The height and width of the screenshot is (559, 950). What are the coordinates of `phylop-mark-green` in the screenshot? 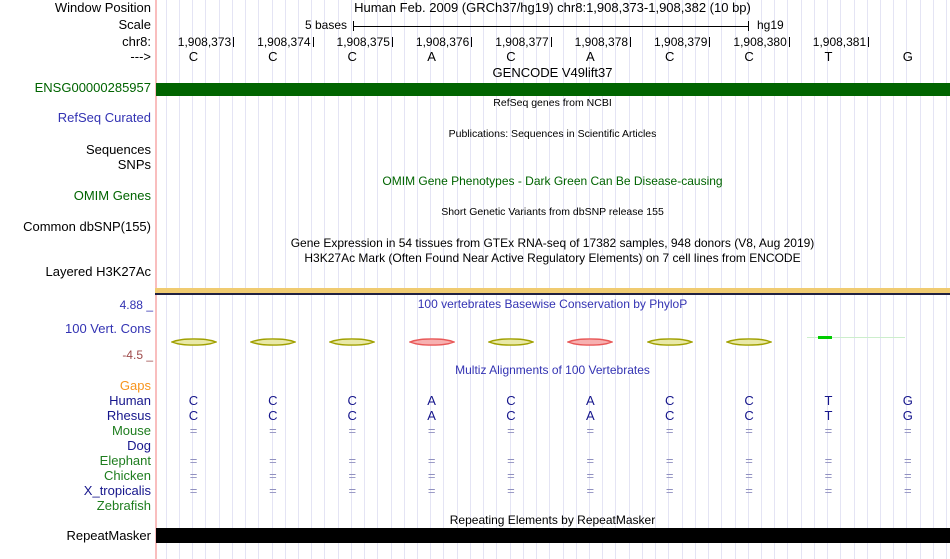 It's located at (824, 337).